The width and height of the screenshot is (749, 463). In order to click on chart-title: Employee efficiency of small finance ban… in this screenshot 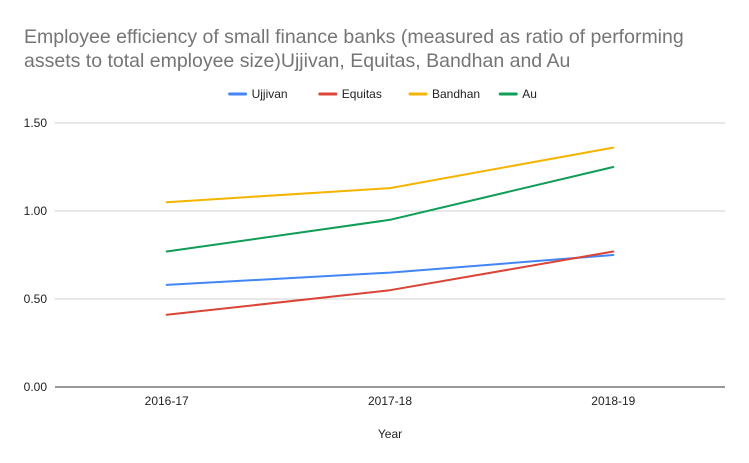, I will do `click(354, 49)`.